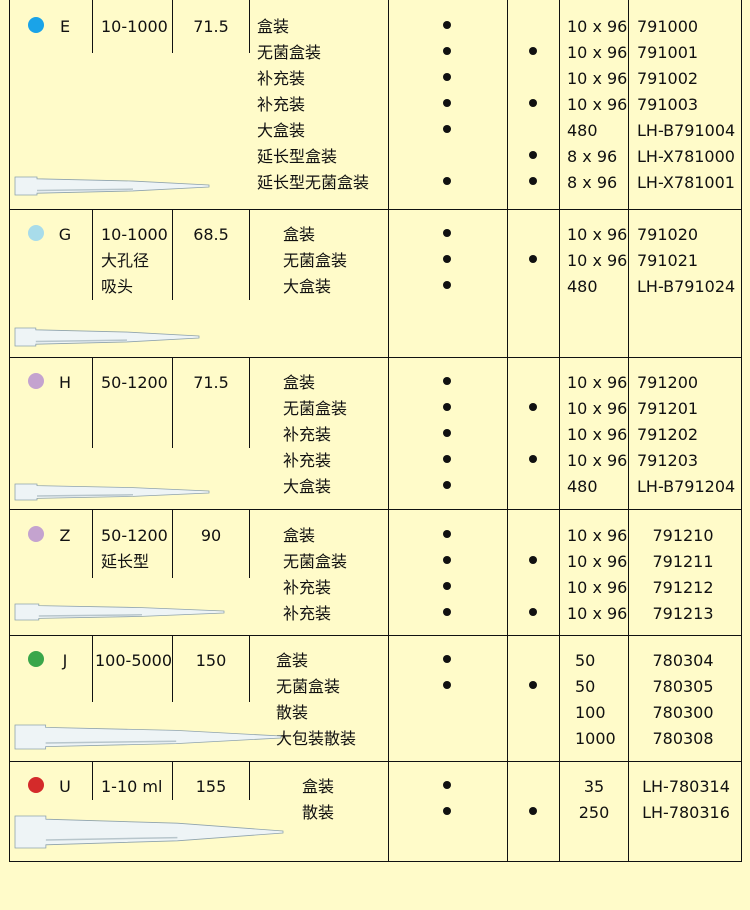 Image resolution: width=750 pixels, height=910 pixels. Describe the element at coordinates (316, 738) in the screenshot. I see `package-type: 大包装散装` at that location.